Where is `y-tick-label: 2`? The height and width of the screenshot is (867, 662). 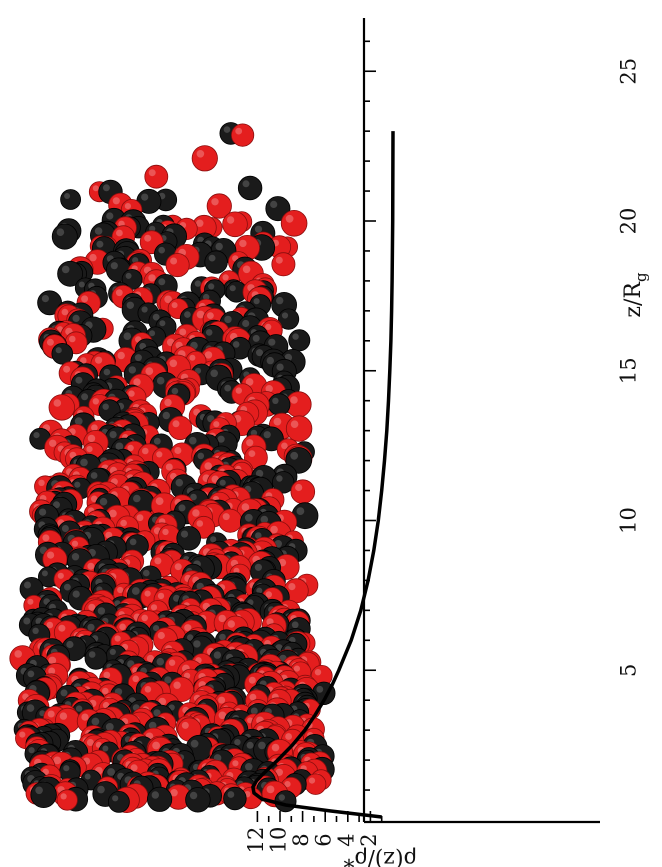
y-tick-label: 2 is located at coordinates (369, 839).